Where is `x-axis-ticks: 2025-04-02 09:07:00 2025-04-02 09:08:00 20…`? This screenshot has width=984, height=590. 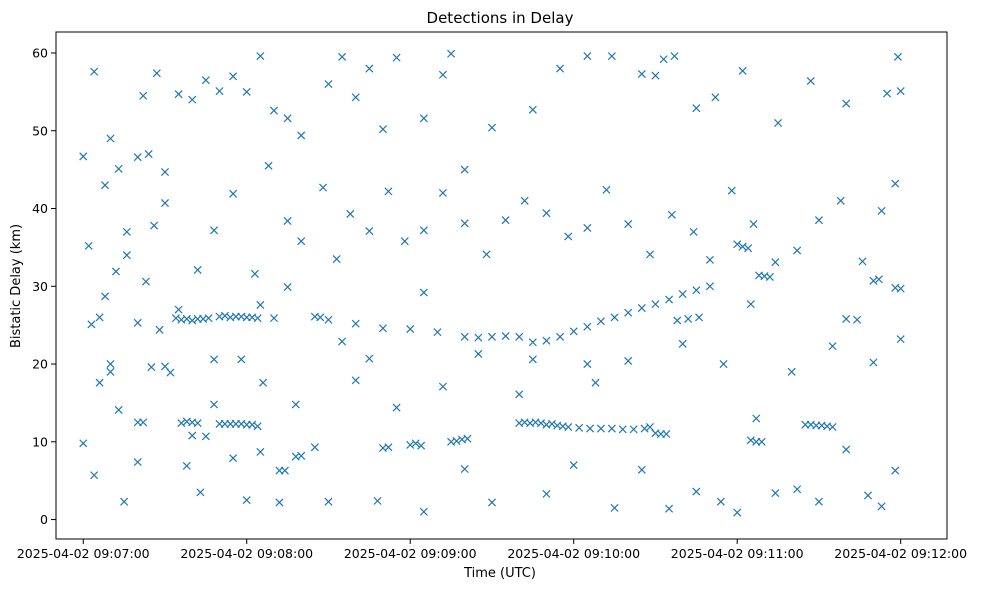
x-axis-ticks: 2025-04-02 09:07:00 2025-04-02 09:08:00 20… is located at coordinates (492, 550).